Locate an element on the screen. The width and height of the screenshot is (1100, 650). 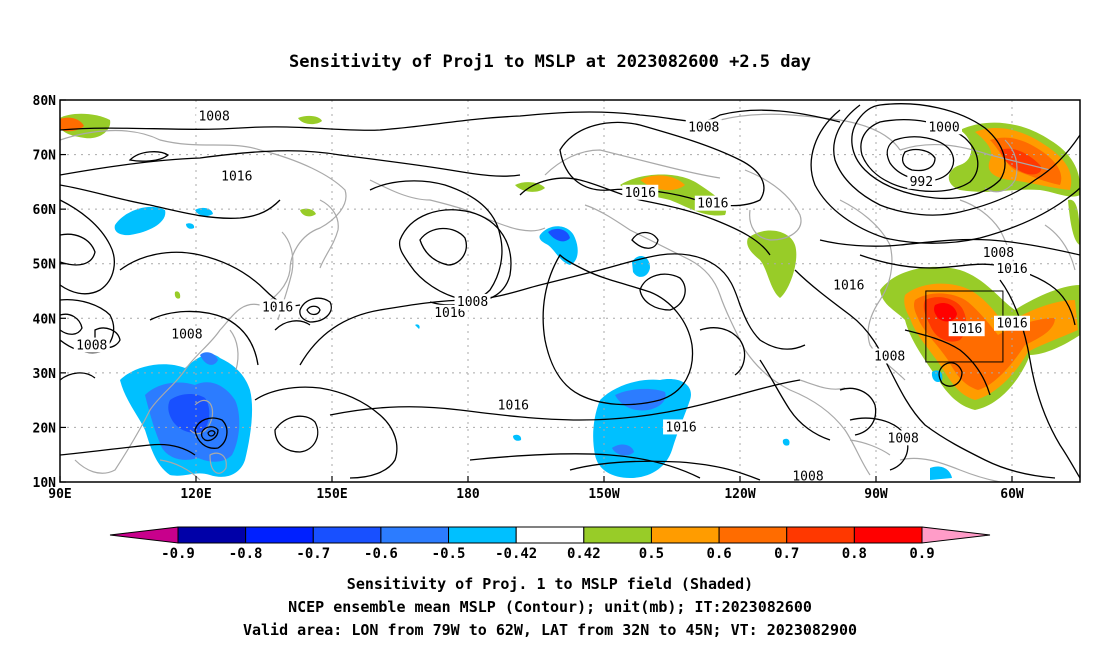
colorbar-tick-label: 0.42 is located at coordinates (584, 554).